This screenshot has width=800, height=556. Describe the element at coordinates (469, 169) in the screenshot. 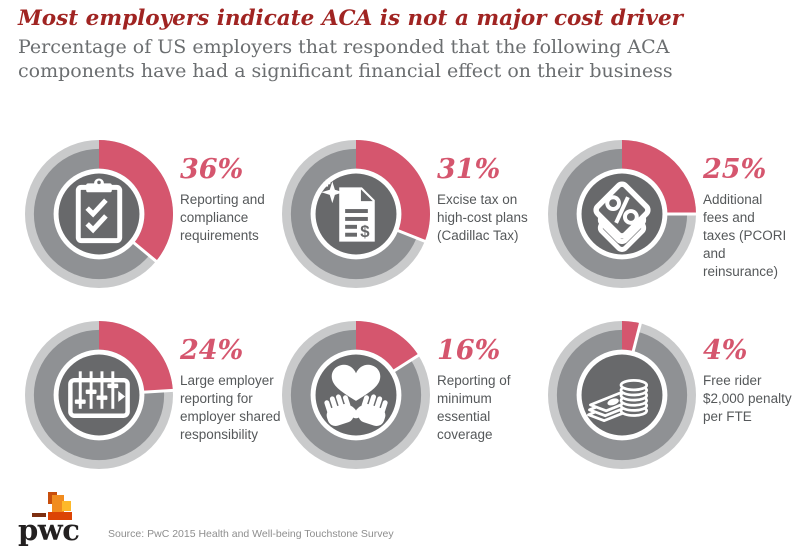

I see `percent-value: 31%` at that location.